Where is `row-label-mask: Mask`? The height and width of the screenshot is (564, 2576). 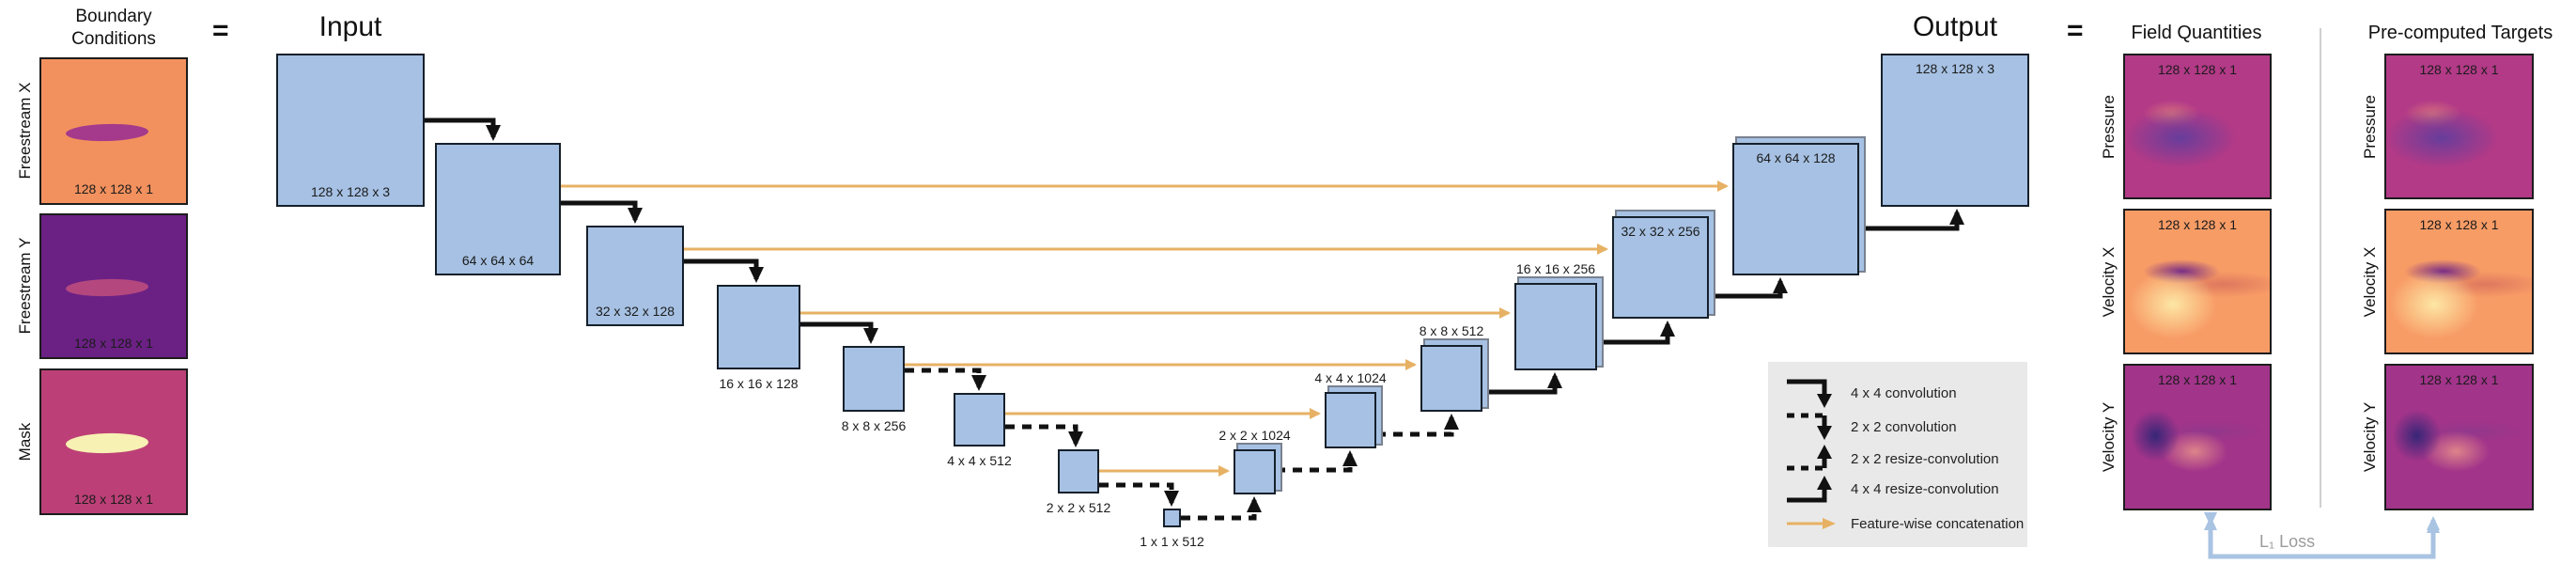
row-label-mask: Mask is located at coordinates (25, 442).